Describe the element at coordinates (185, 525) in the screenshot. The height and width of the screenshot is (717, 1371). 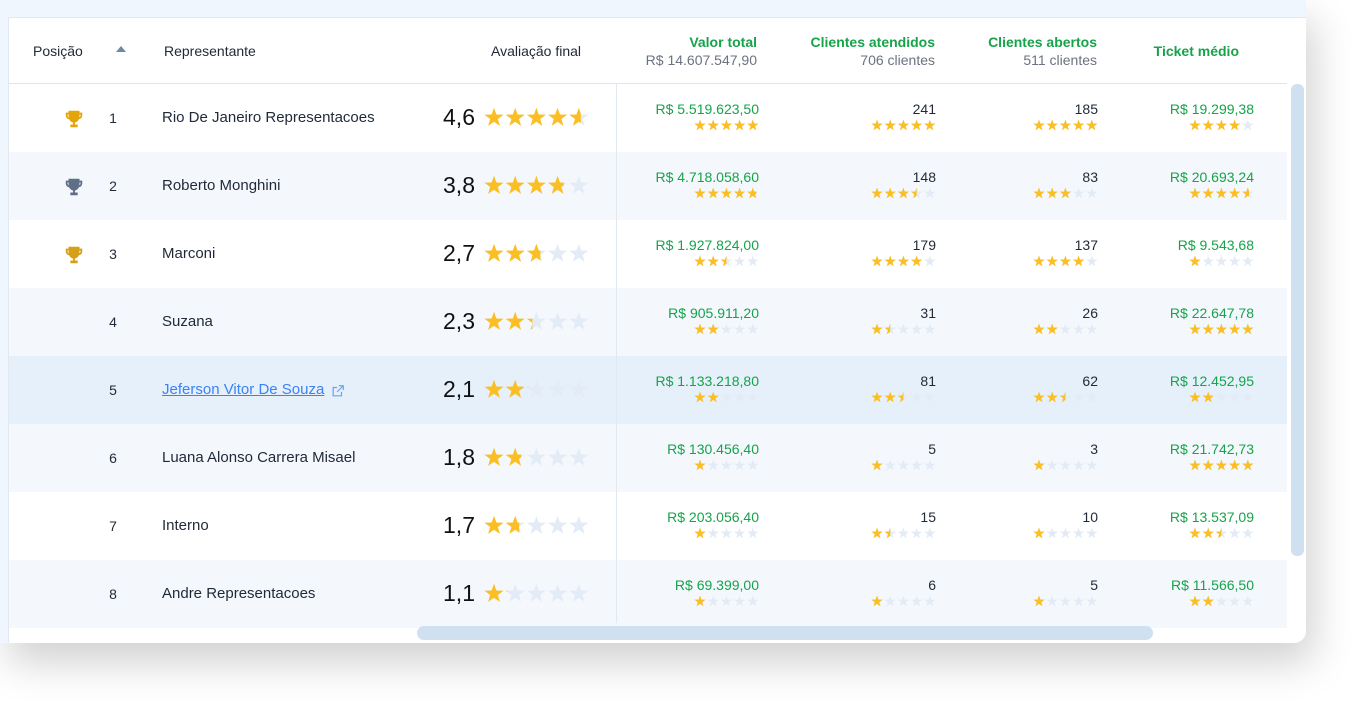
I see `representative-name: Interno` at that location.